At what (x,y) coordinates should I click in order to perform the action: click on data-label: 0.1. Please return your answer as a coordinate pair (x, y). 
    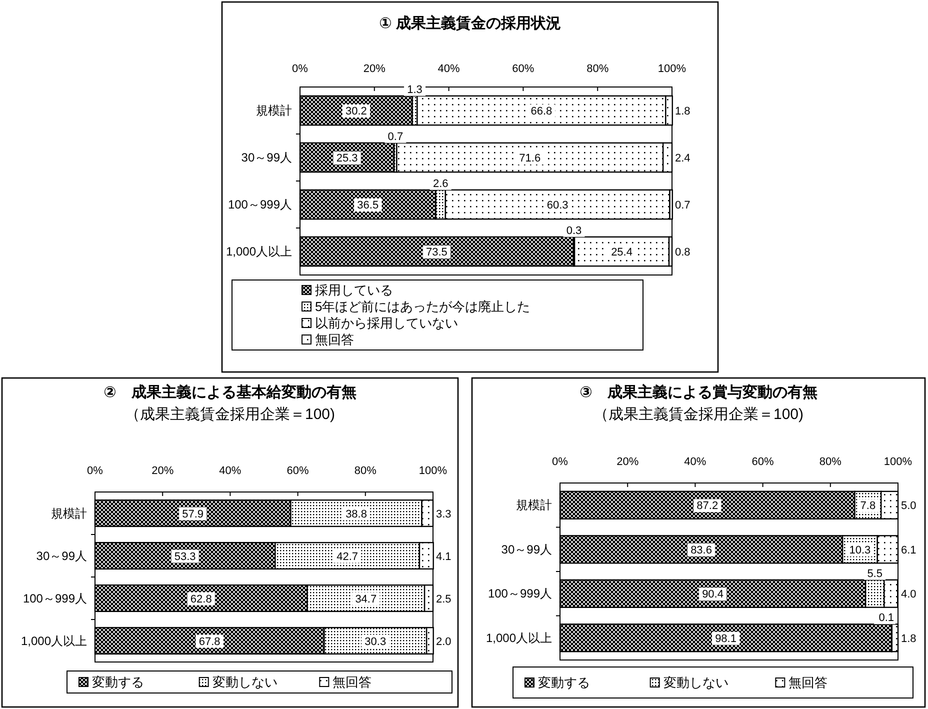
    Looking at the image, I should click on (886, 618).